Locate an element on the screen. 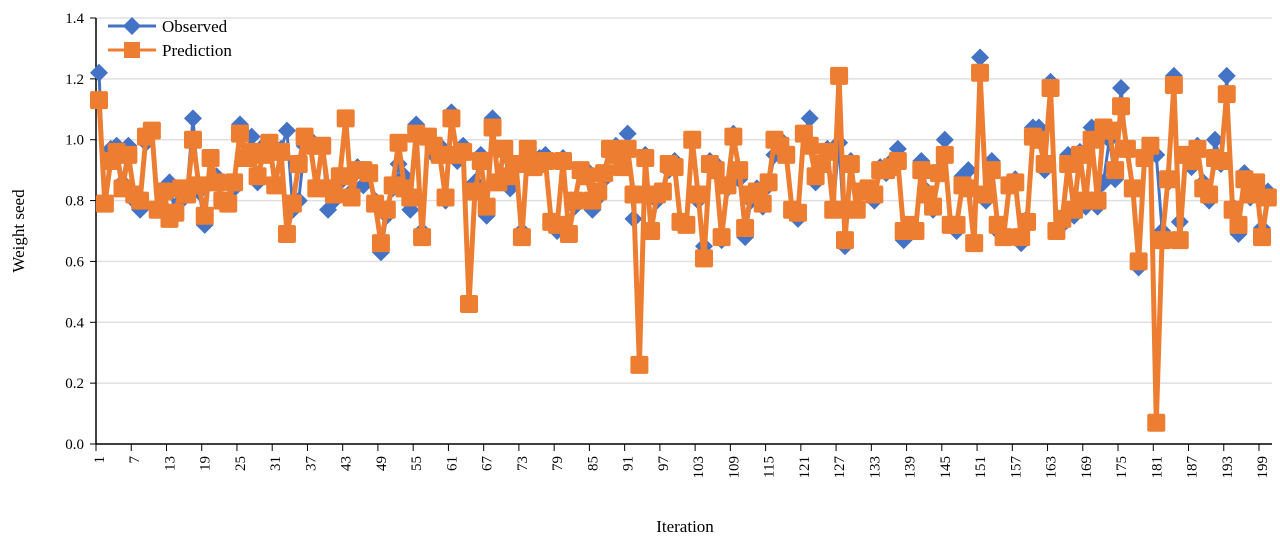 The image size is (1280, 539). x-tick-label: 175 is located at coordinates (1122, 467).